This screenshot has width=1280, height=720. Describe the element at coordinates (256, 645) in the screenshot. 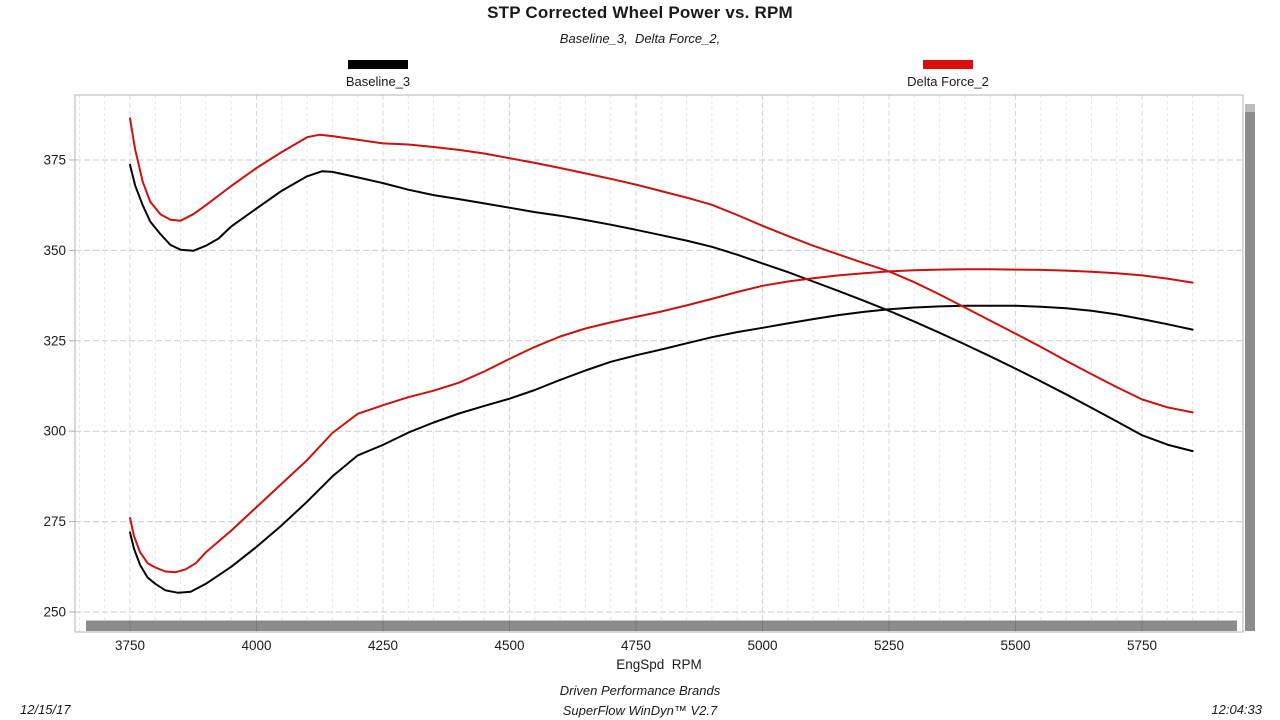

I see `x-tick-label: 4000` at that location.